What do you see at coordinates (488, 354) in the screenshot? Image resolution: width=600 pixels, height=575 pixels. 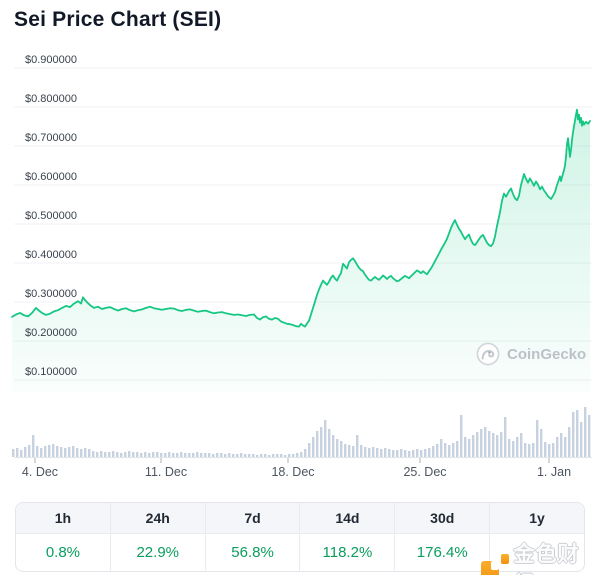 I see `coingecko-gecko-icon` at bounding box center [488, 354].